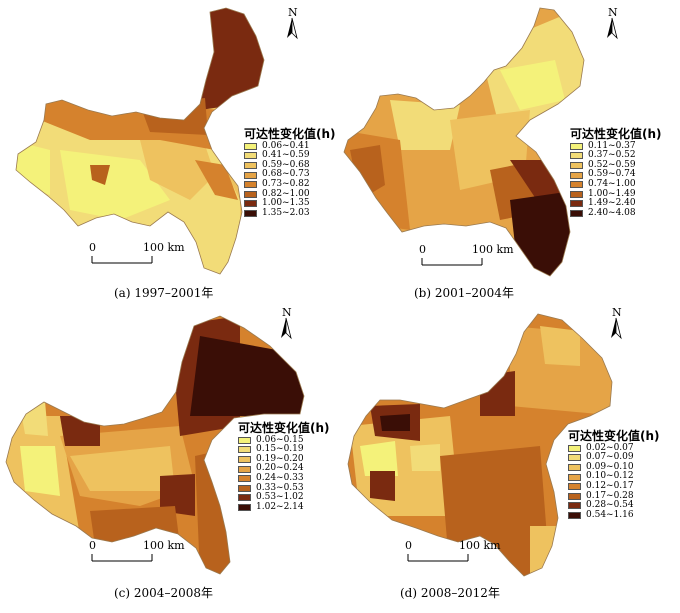  Describe the element at coordinates (290, 213) in the screenshot. I see `legend-item: 1.35~2.03` at that location.